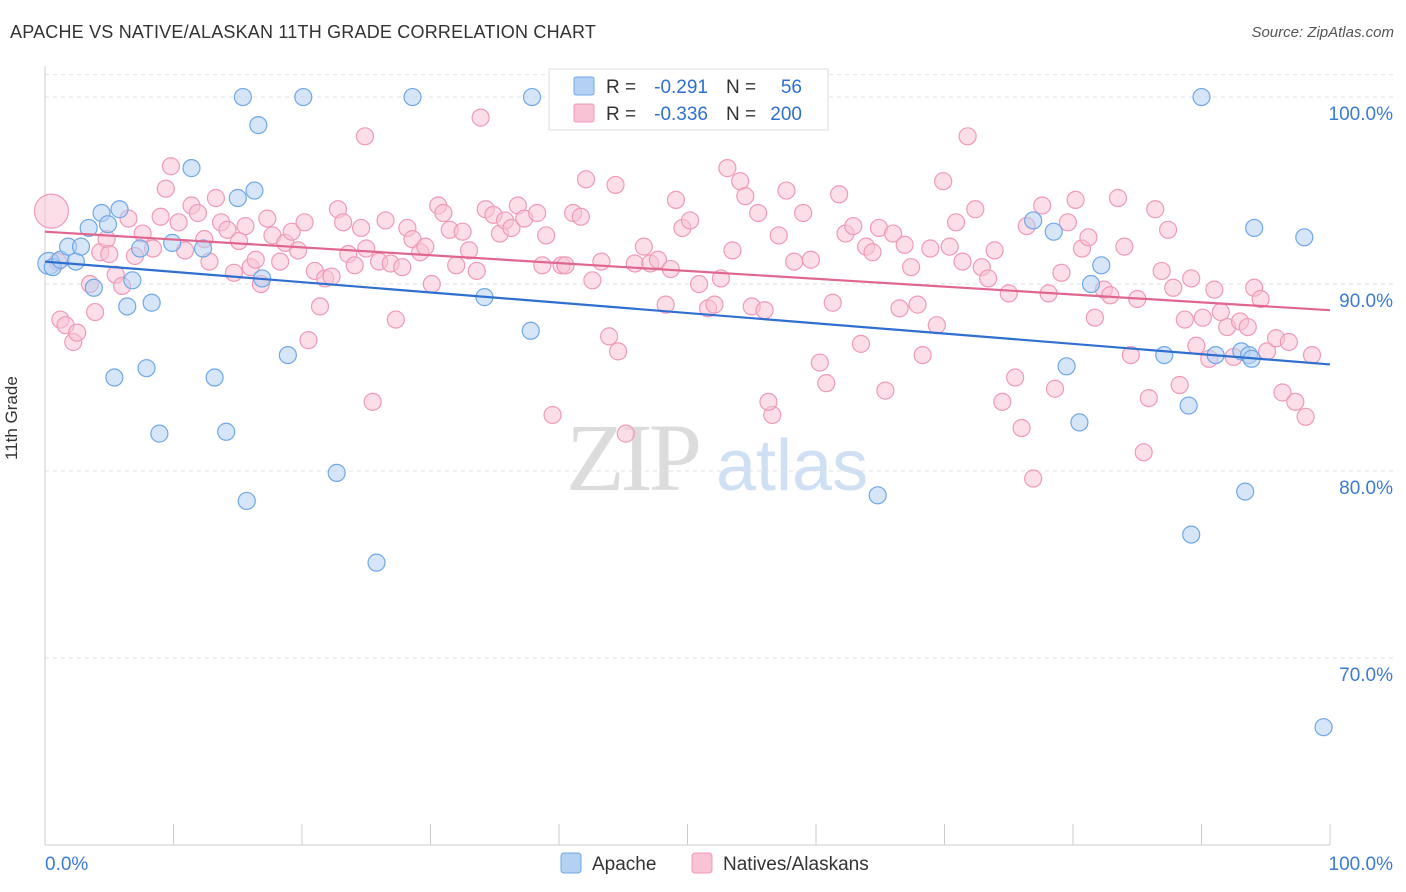 This screenshot has height=892, width=1406. What do you see at coordinates (1361, 114) in the screenshot?
I see `y-tick-label: 100.0%` at bounding box center [1361, 114].